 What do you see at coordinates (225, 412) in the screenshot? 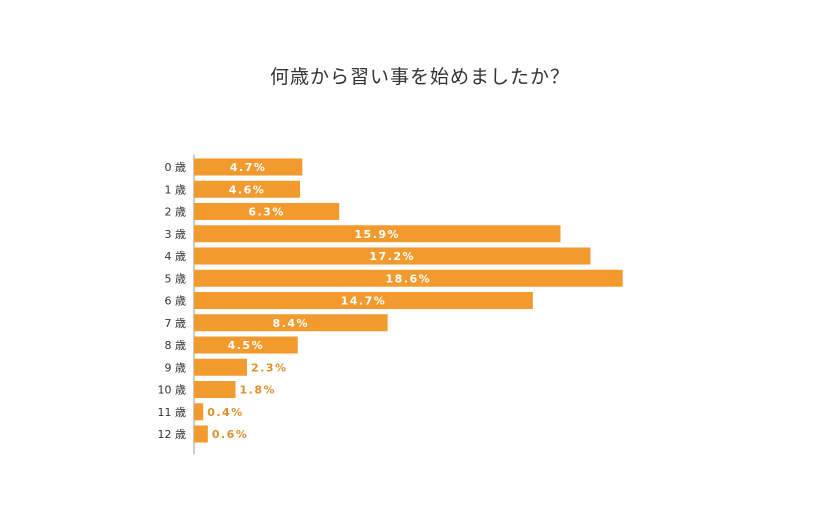
I see `value-label: 0.4%` at bounding box center [225, 412].